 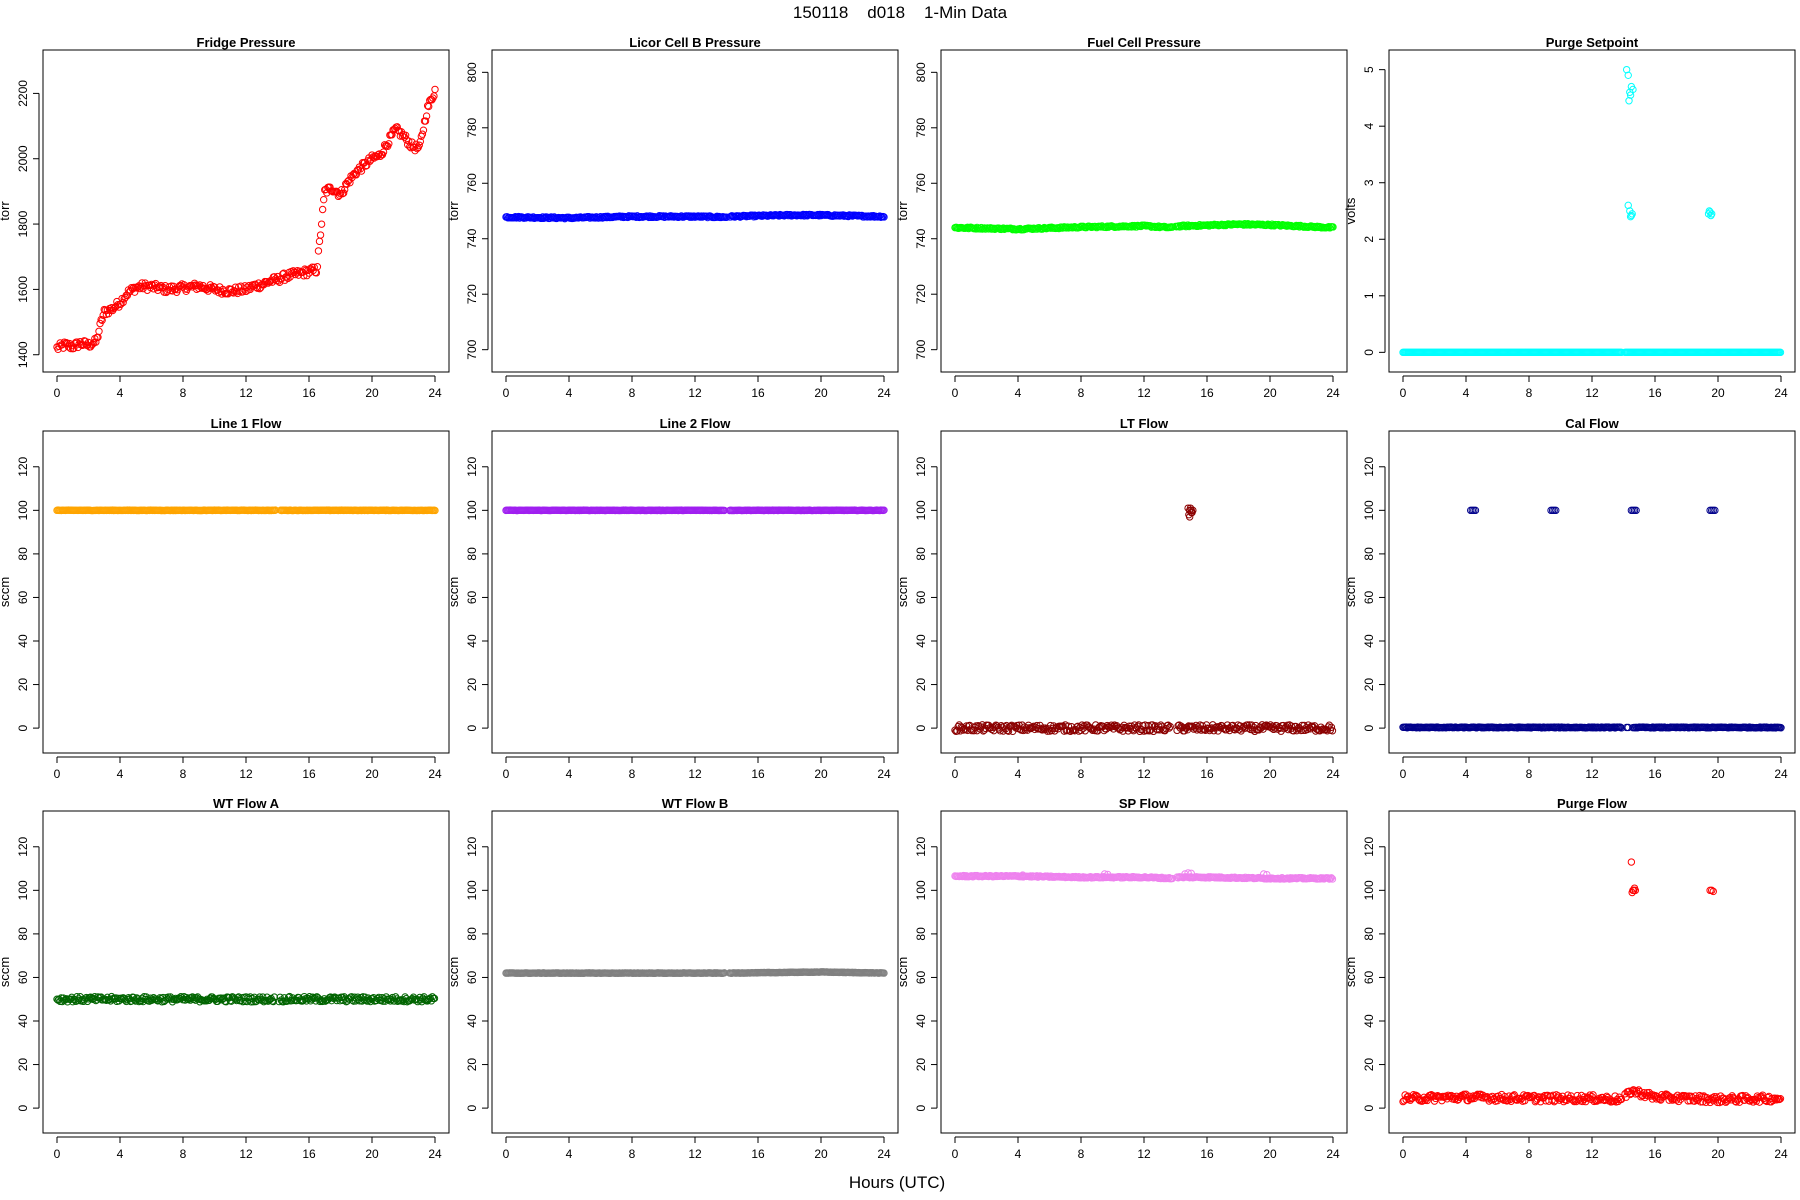 What do you see at coordinates (1369, 1107) in the screenshot?
I see `y-tick-label: 0` at bounding box center [1369, 1107].